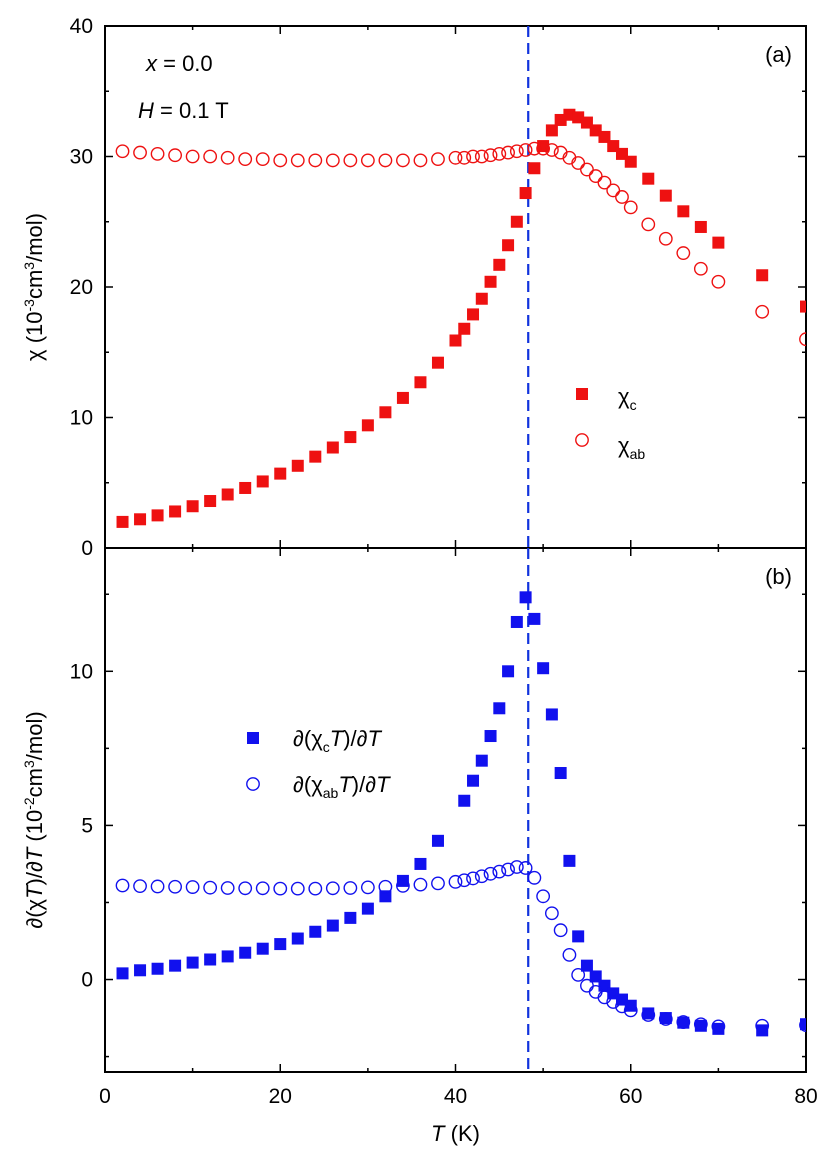 This screenshot has width=830, height=1163. What do you see at coordinates (253, 738) in the screenshot?
I see `legend-marker-square` at bounding box center [253, 738].